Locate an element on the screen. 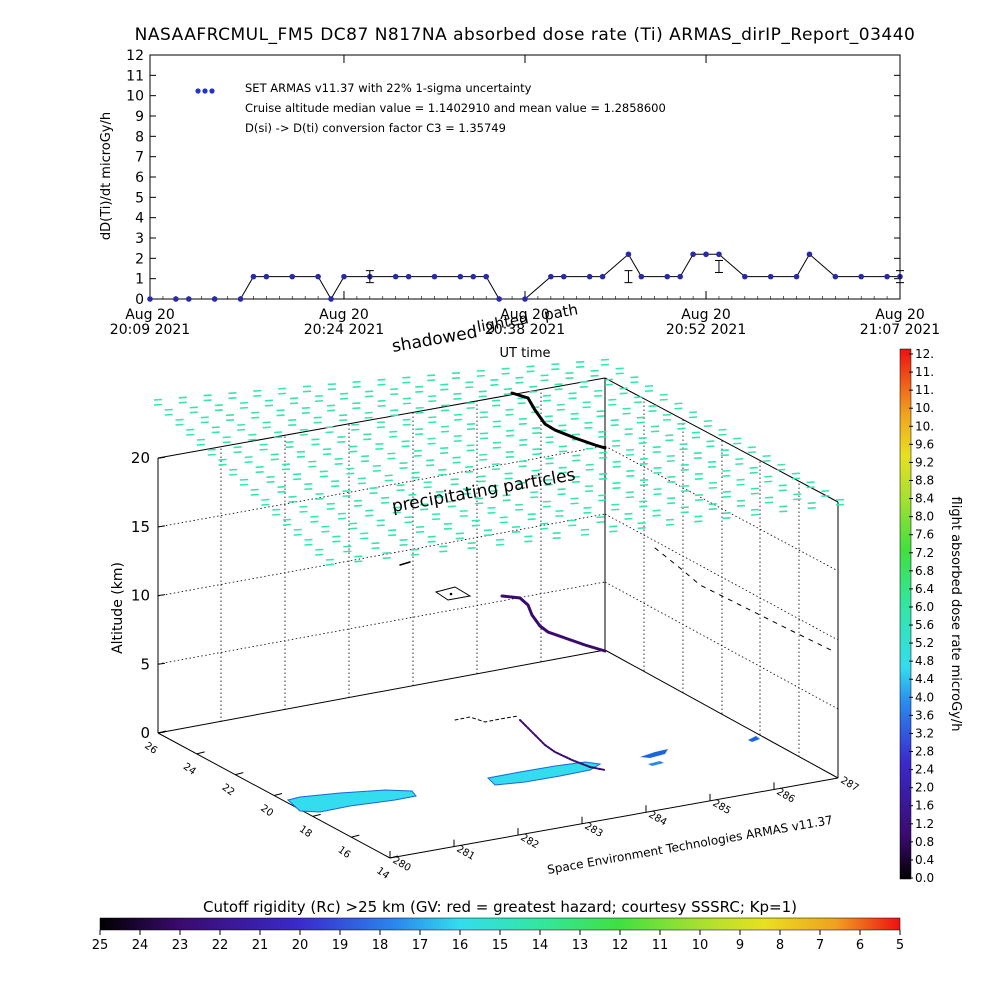 The image size is (1000, 1000). dose-rate-colorbar-tick-label: 7.2 is located at coordinates (924, 553).